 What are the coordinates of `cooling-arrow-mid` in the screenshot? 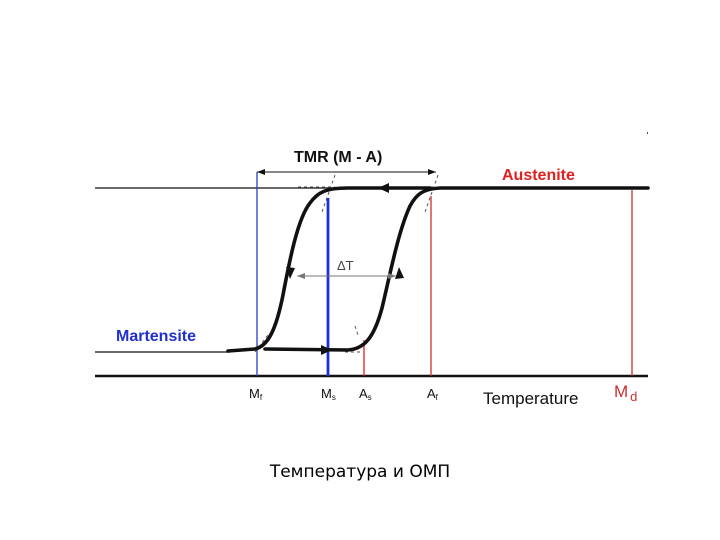 It's located at (290, 273).